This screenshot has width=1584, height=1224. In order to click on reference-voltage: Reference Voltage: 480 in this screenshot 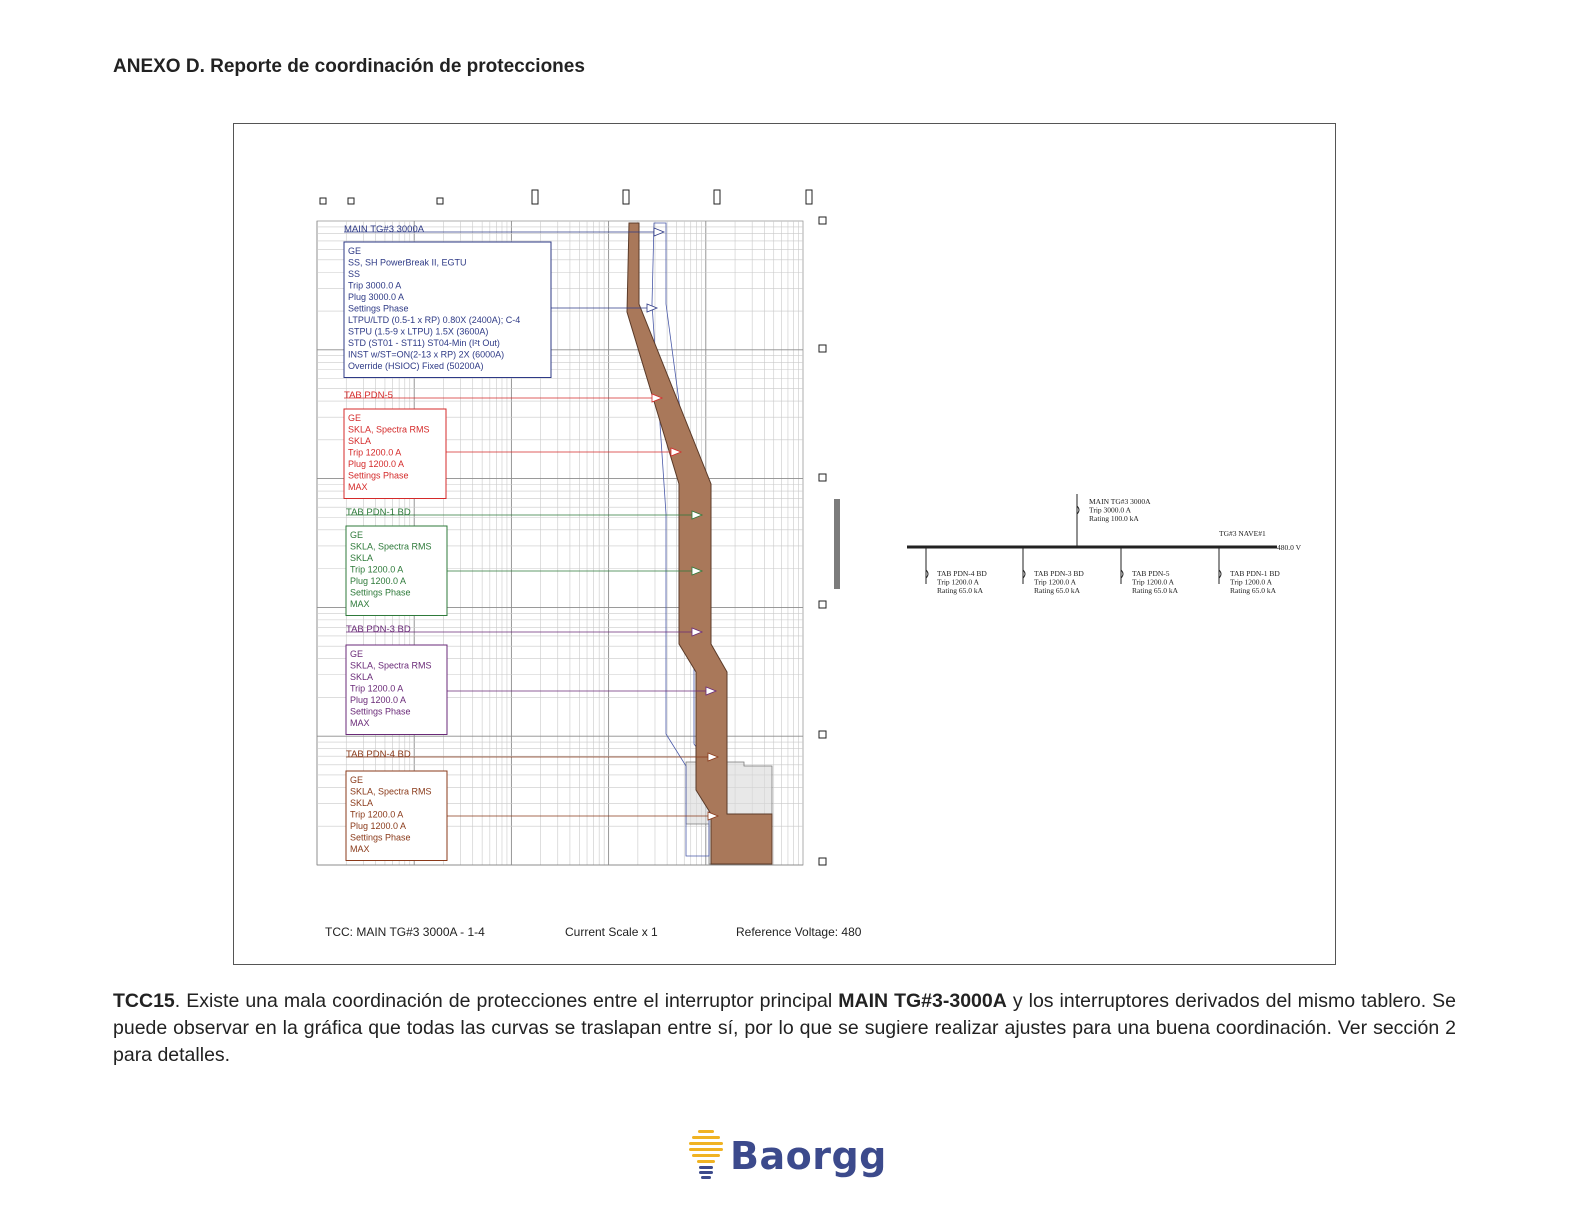, I will do `click(799, 932)`.